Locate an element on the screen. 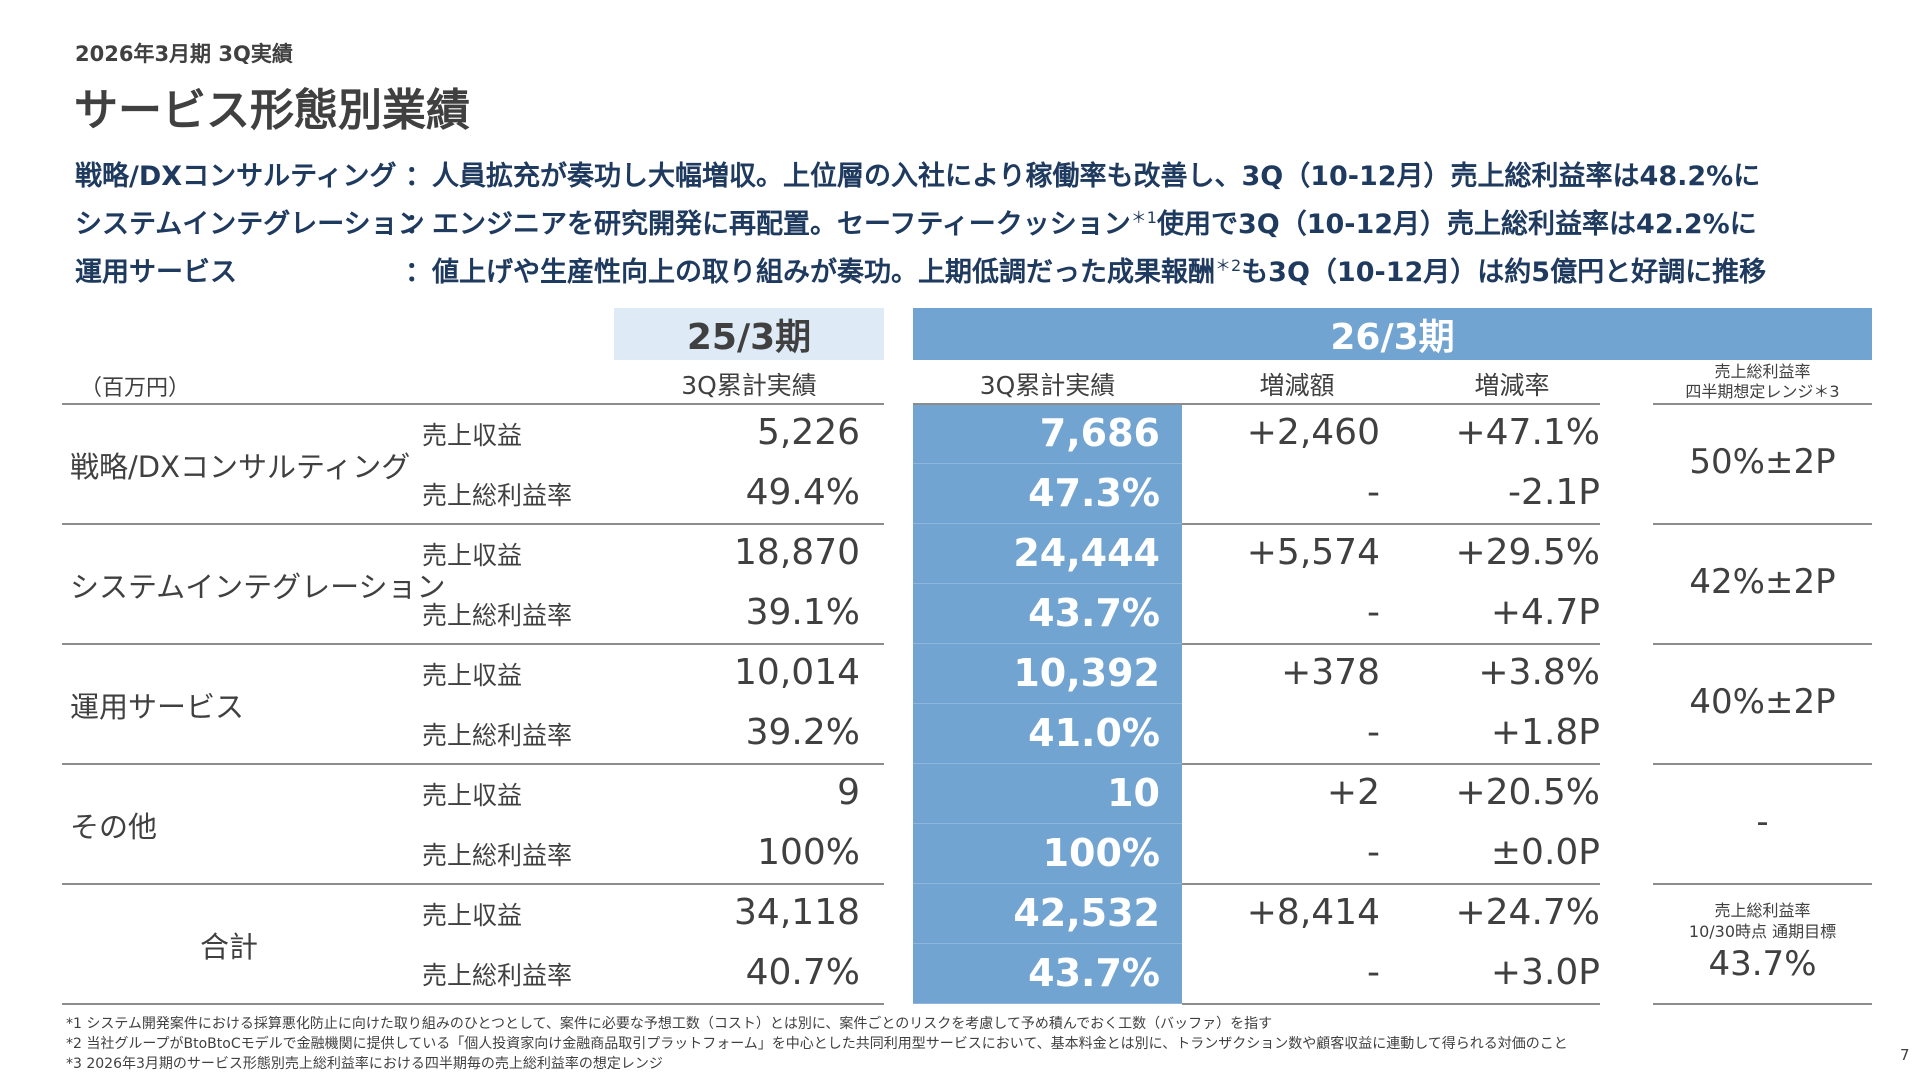 This screenshot has width=1920, height=1080. target-value: 43.7% is located at coordinates (1762, 964).